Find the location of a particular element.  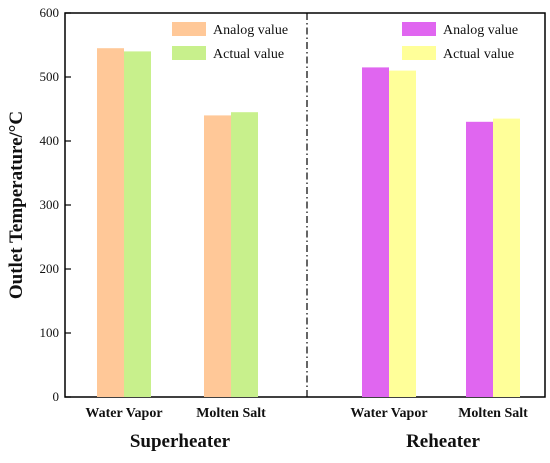

group-label: Superheater is located at coordinates (180, 441).